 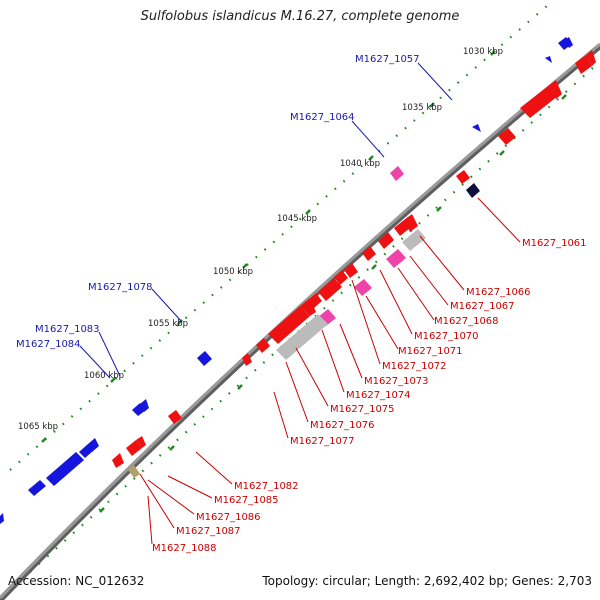 What do you see at coordinates (430, 351) in the screenshot?
I see `gene-label: M1627_1071` at bounding box center [430, 351].